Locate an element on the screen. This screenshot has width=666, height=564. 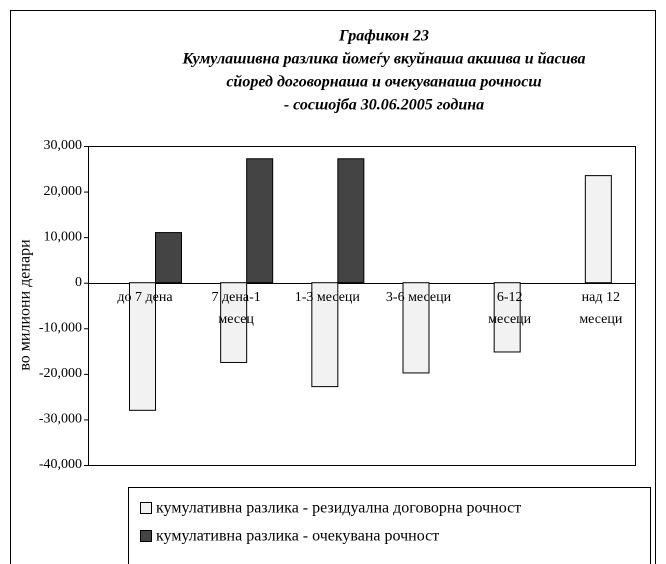
y-tick-label: -40,000 is located at coordinates (60, 464).